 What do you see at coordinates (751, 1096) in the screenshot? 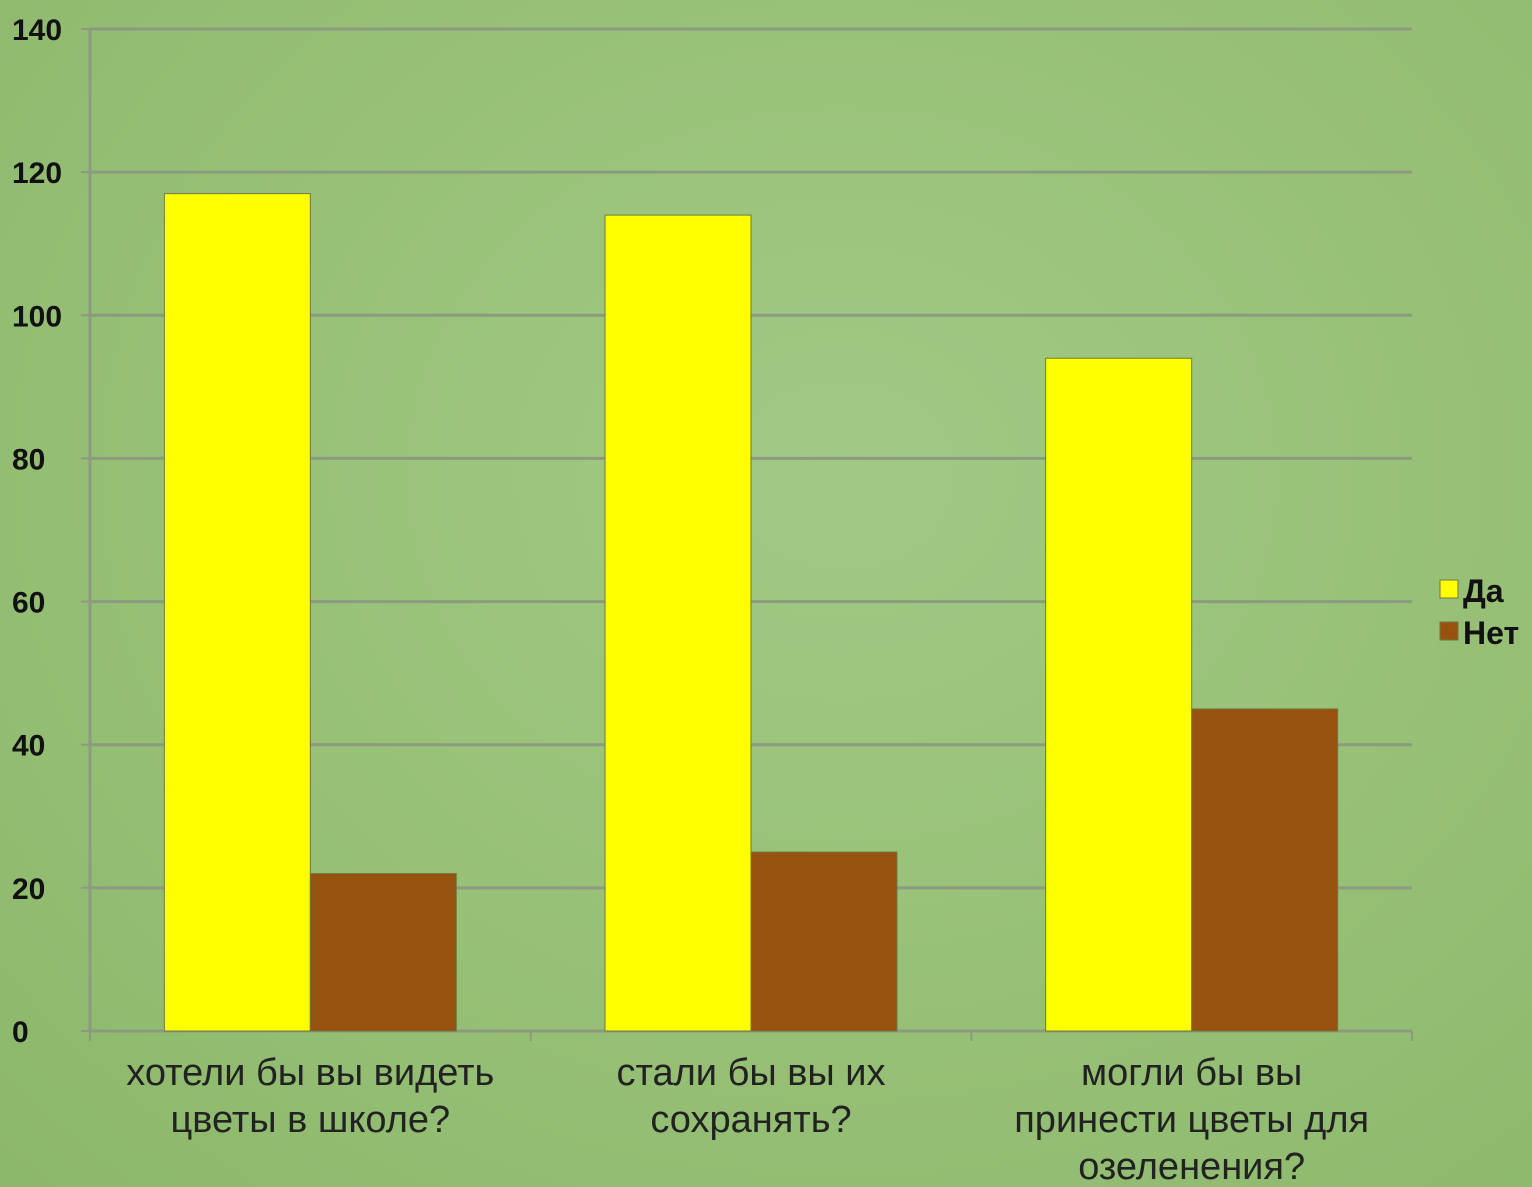
I see `category-label: стали бы вы их сохранять?` at bounding box center [751, 1096].